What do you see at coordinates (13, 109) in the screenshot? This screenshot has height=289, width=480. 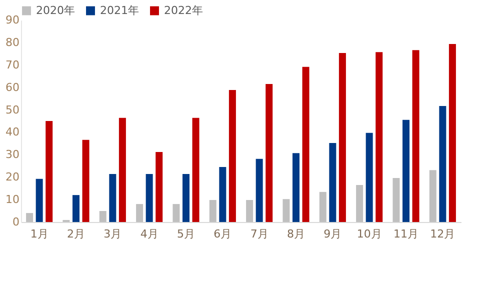 I see `y-tick-label: 50` at bounding box center [13, 109].